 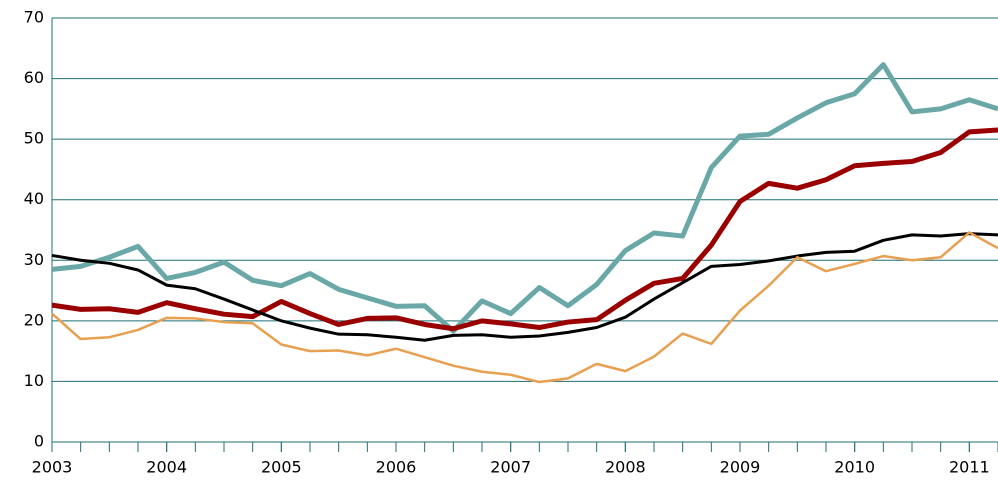 What do you see at coordinates (34, 138) in the screenshot?
I see `y-tick-label: 50` at bounding box center [34, 138].